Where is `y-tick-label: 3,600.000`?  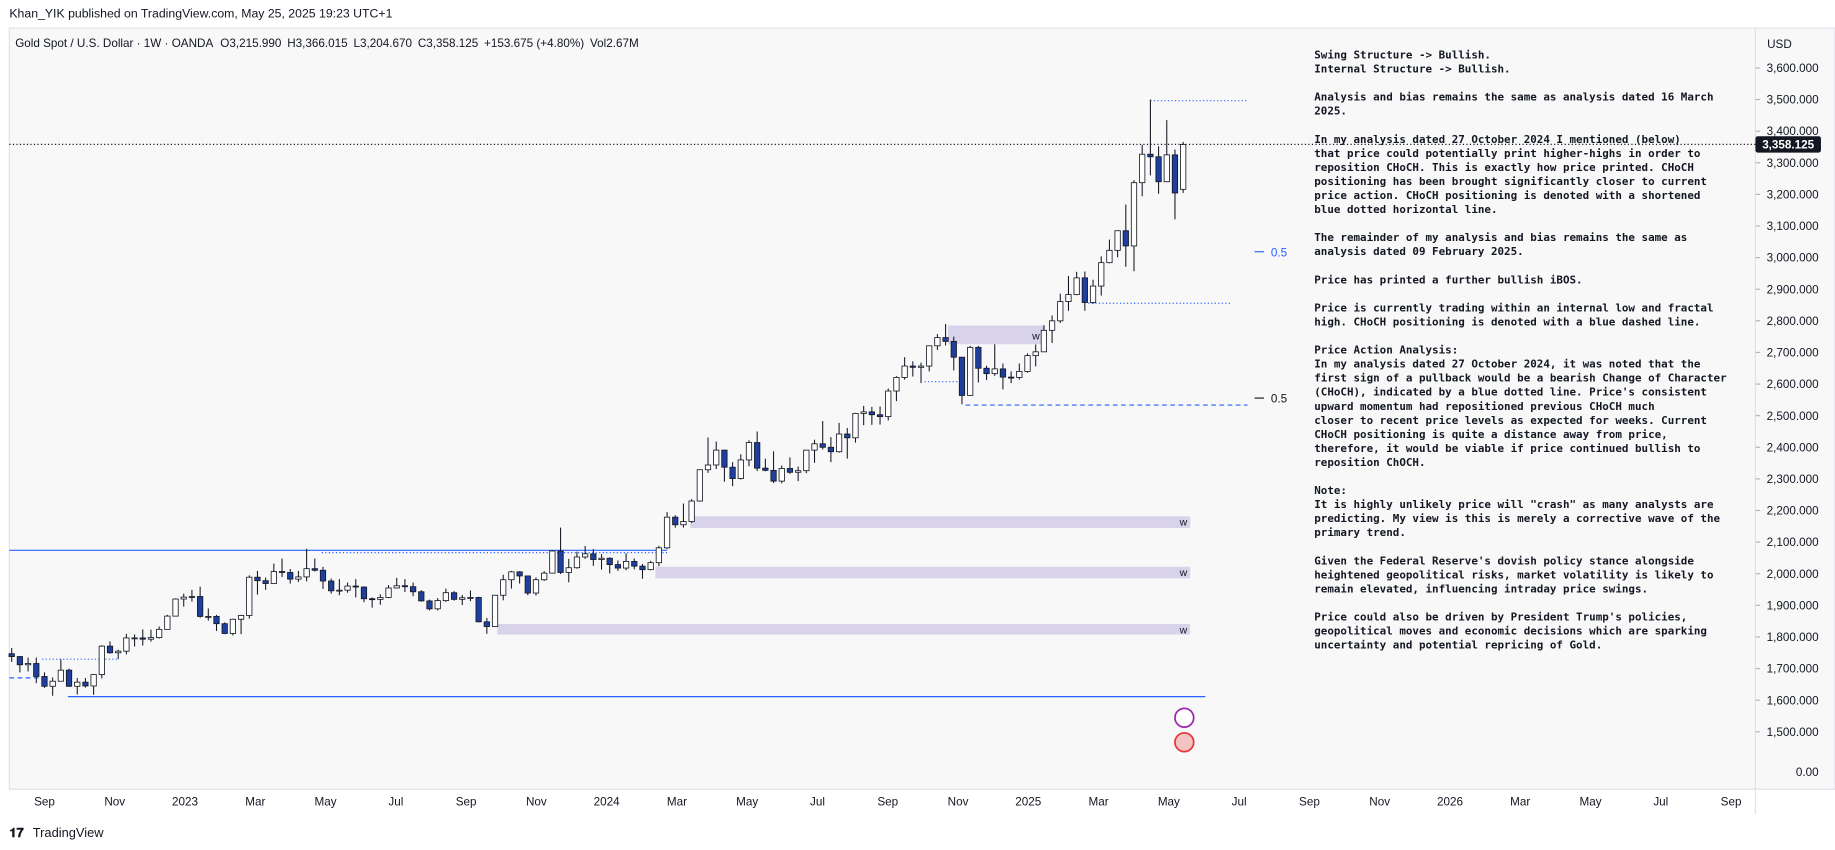
y-tick-label: 3,600.000 is located at coordinates (1793, 68).